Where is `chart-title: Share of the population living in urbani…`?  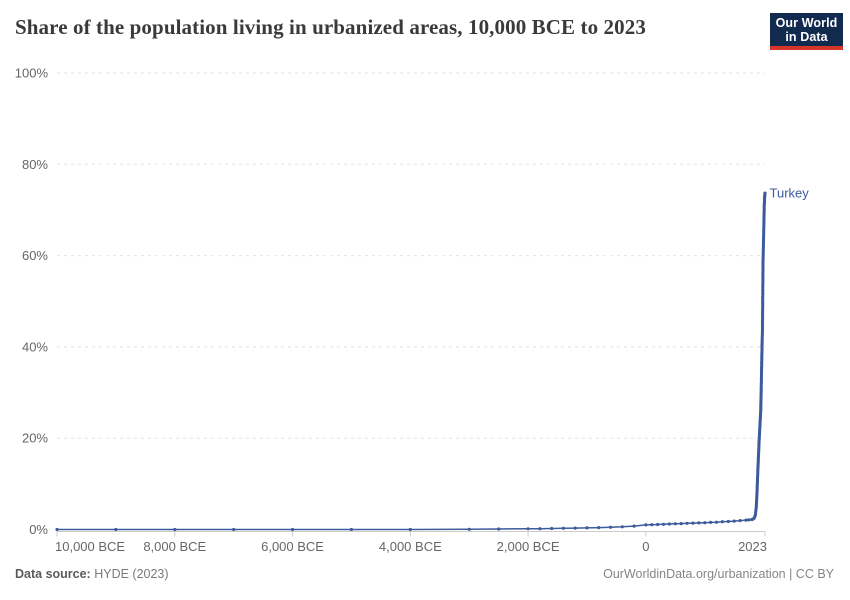 chart-title: Share of the population living in urbani… is located at coordinates (330, 27).